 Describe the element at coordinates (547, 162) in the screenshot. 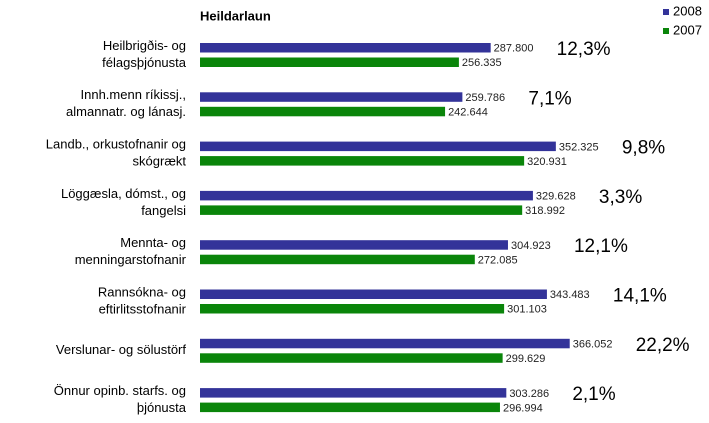

I see `value-label: 320.931` at that location.